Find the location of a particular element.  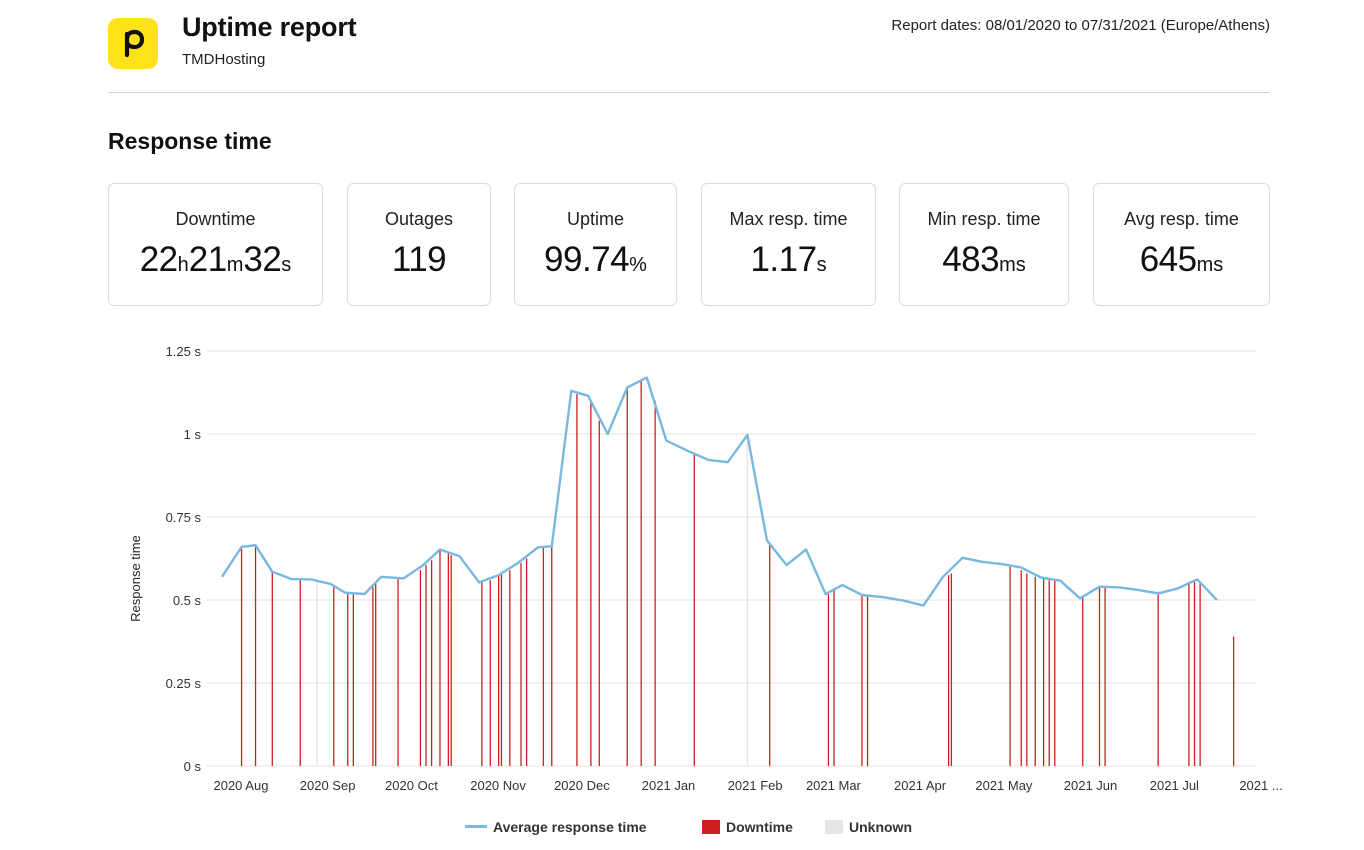

x-tick-label: 2021 Mar is located at coordinates (834, 785).